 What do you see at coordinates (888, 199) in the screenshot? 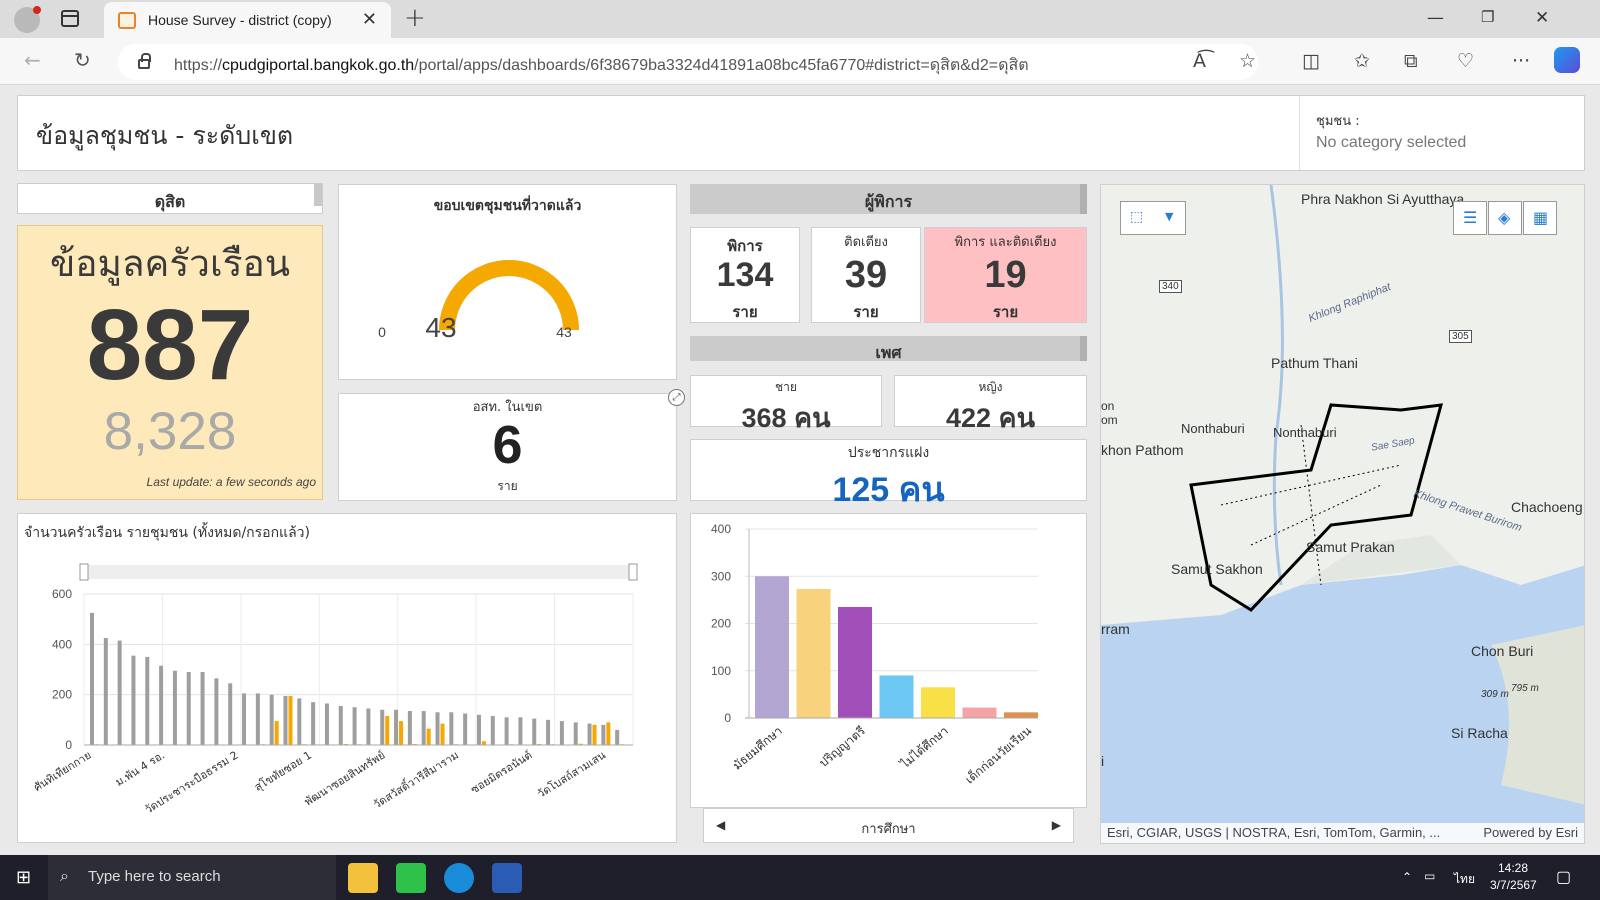
I see `disabled-section-header: ผู้พิการ` at bounding box center [888, 199].